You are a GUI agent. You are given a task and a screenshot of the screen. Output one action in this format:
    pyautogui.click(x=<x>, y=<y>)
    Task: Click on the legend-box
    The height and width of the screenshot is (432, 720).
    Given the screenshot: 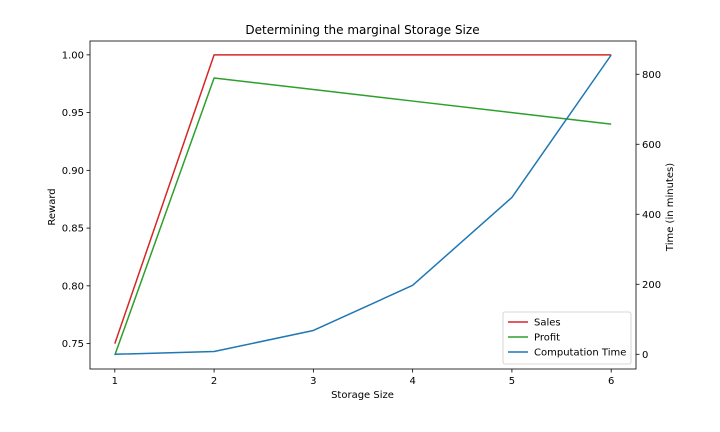 What is the action you would take?
    pyautogui.click(x=567, y=338)
    